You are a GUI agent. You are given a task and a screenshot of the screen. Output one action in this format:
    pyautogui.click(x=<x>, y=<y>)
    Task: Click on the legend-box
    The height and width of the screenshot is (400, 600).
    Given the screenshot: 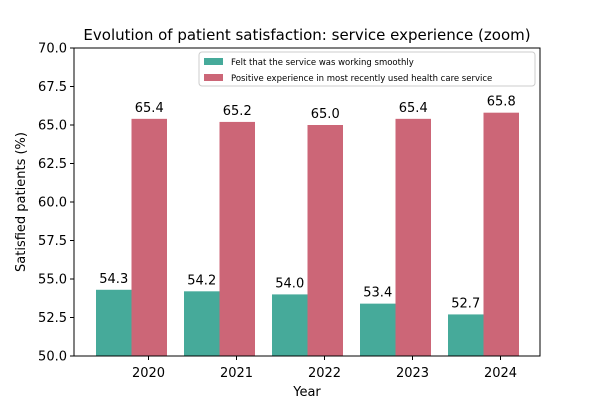 What is the action you would take?
    pyautogui.click(x=367, y=69)
    